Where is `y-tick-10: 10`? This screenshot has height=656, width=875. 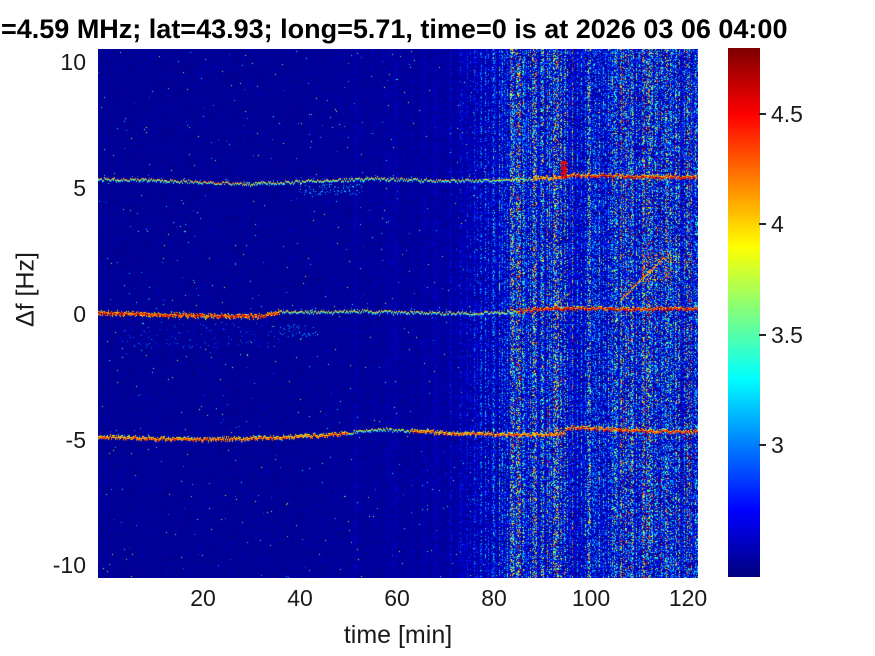
y-tick-10: 10 is located at coordinates (73, 62).